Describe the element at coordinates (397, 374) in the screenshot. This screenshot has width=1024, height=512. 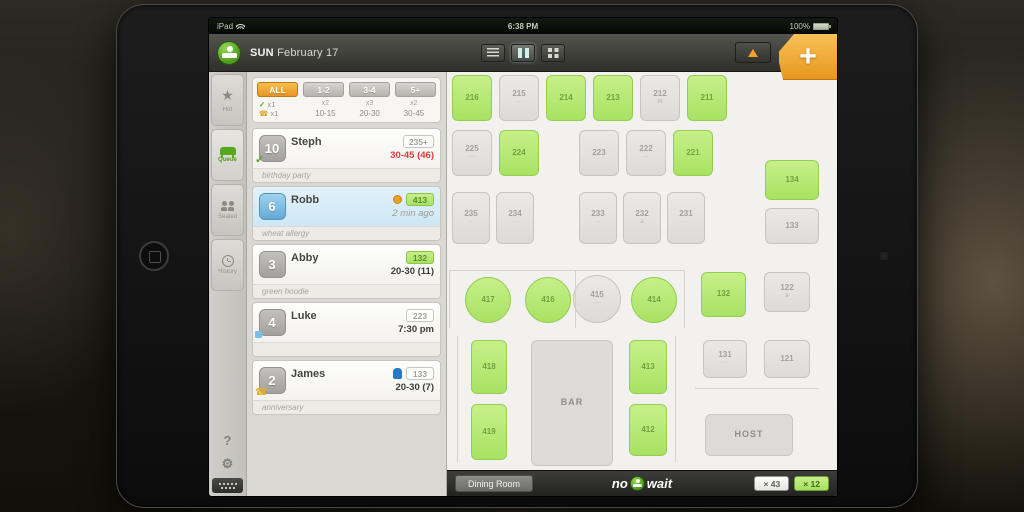
I see `reservation-icon` at that location.